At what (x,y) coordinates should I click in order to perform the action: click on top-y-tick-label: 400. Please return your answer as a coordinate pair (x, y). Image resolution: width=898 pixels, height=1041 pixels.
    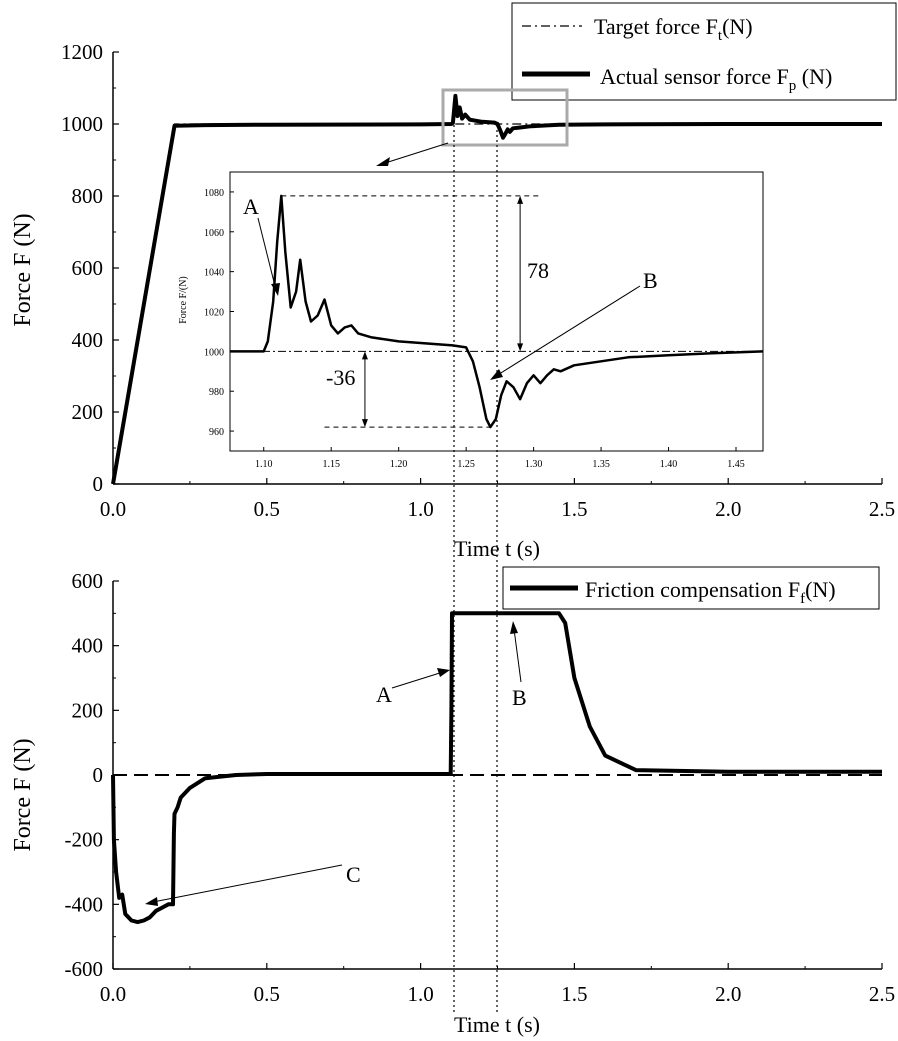
    Looking at the image, I should click on (88, 340).